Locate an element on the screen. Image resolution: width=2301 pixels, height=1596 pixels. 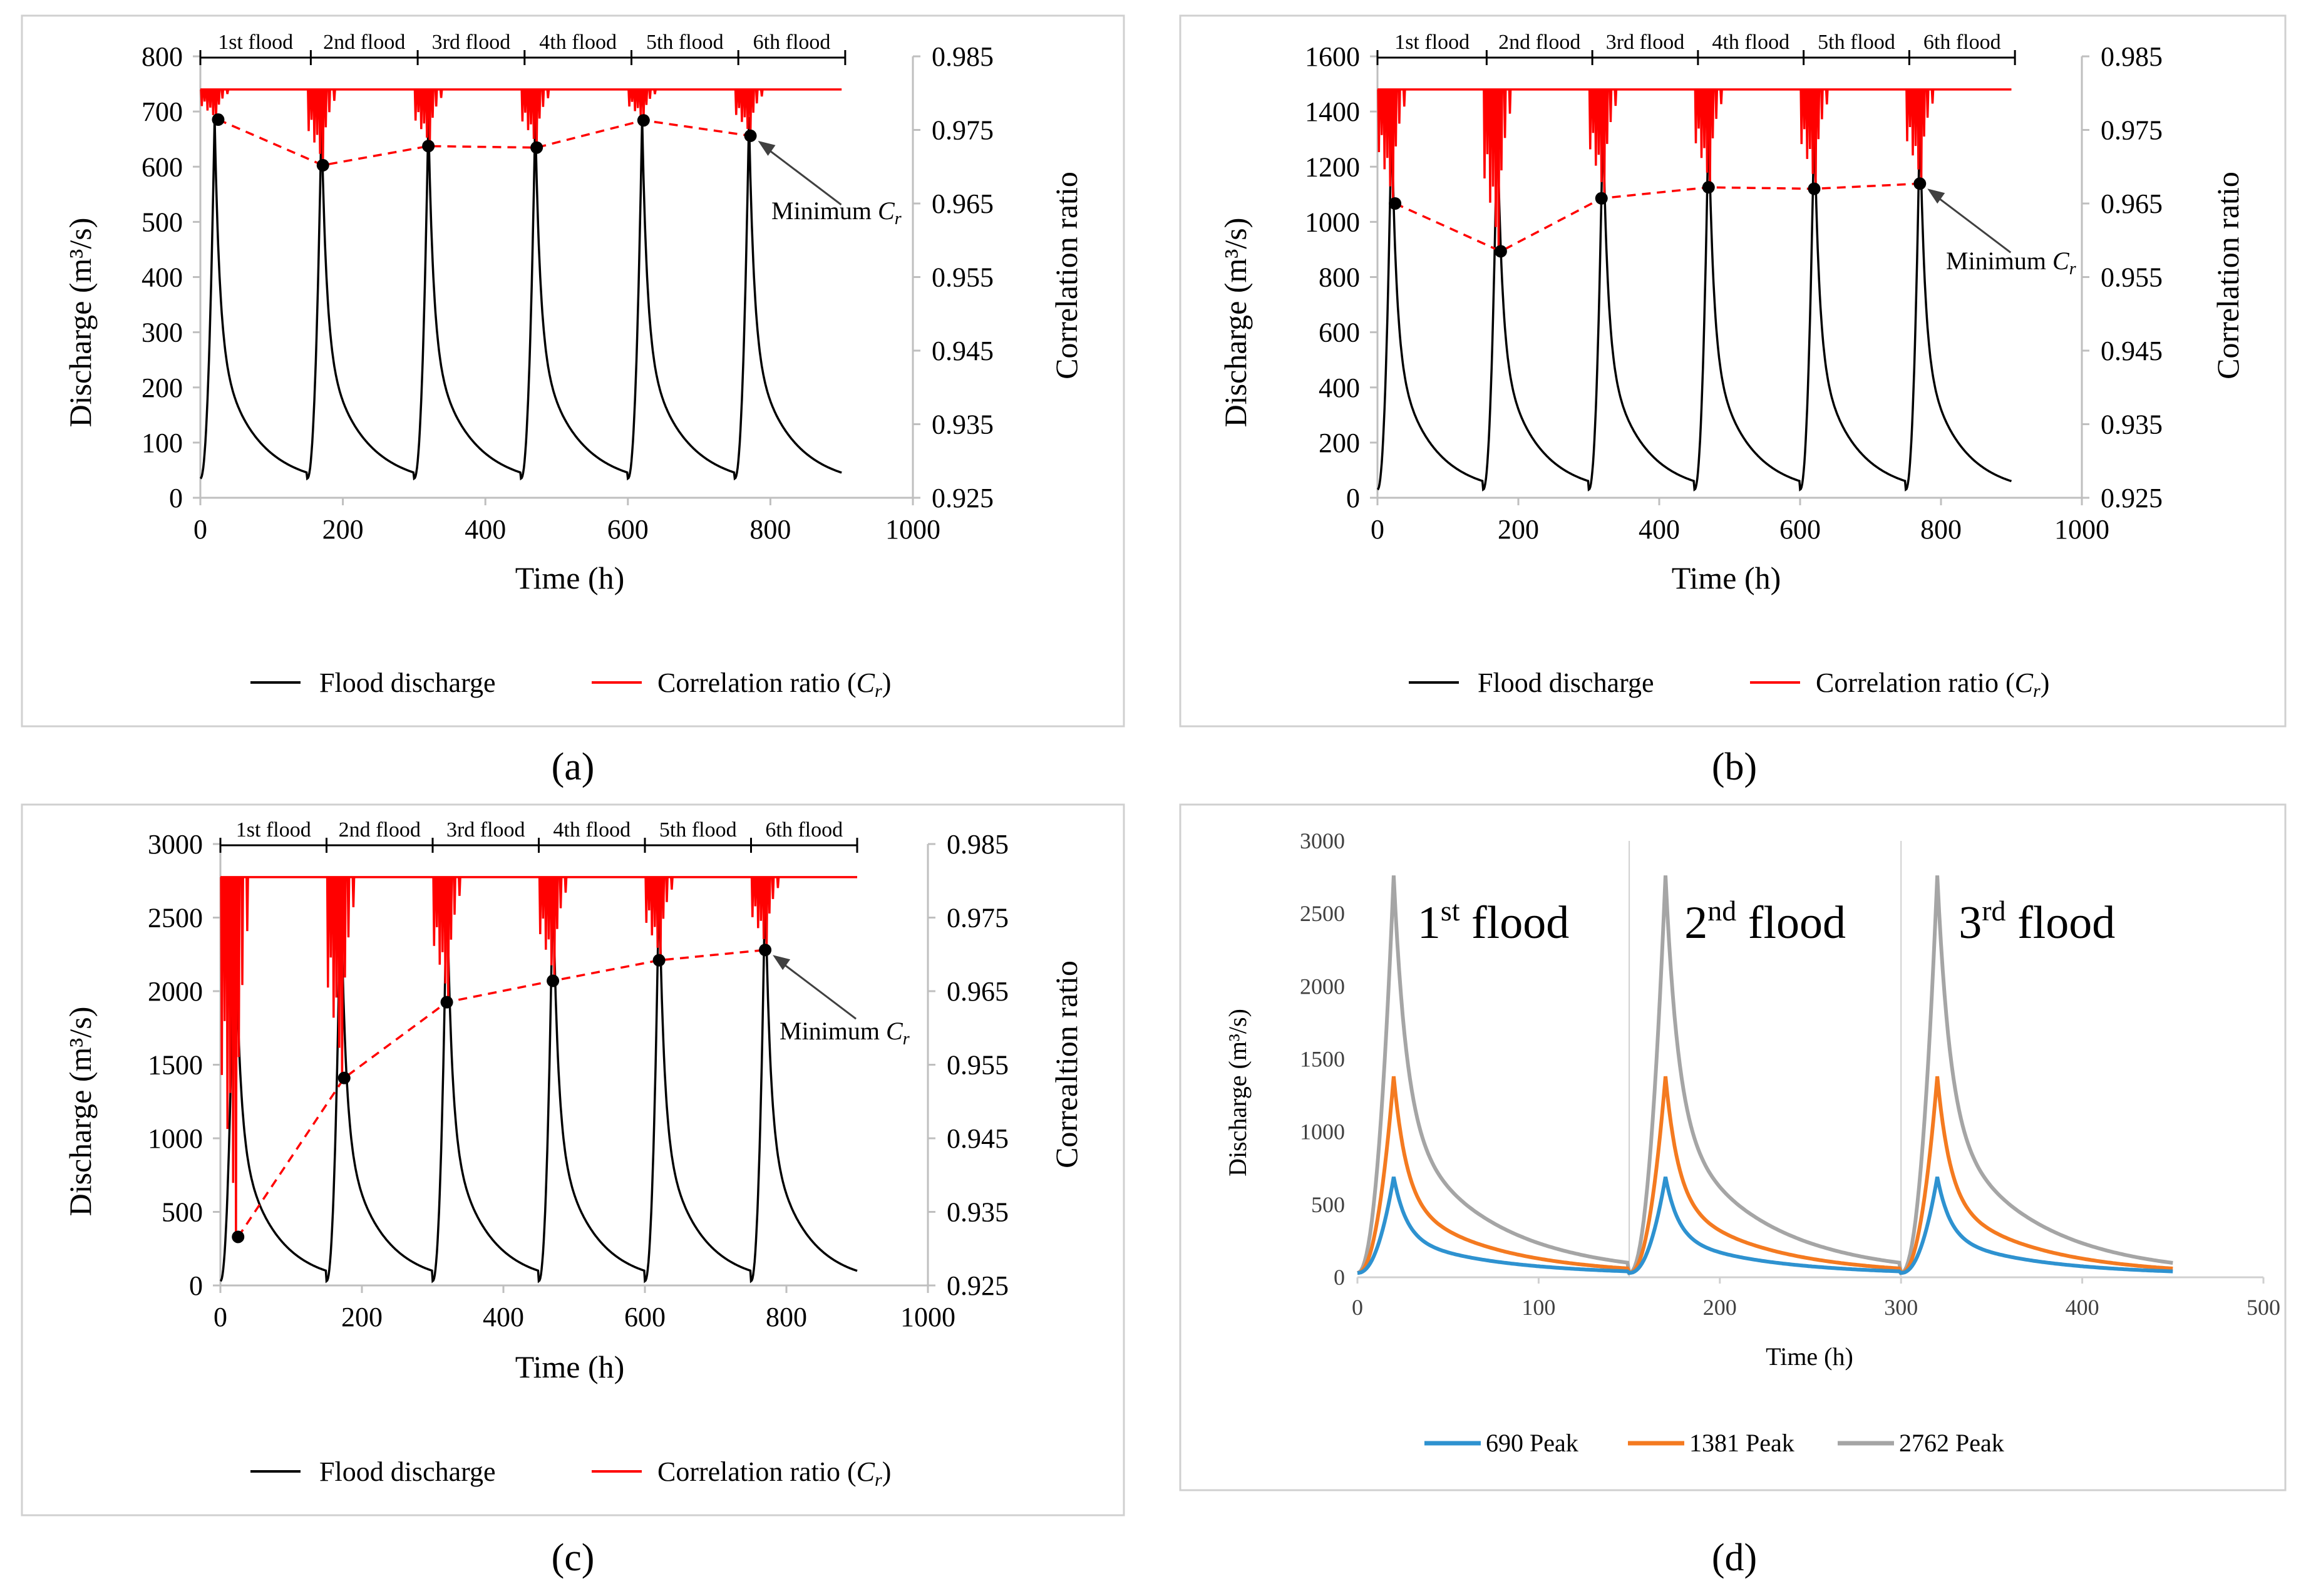
flood-label: 4th flood is located at coordinates (578, 43).